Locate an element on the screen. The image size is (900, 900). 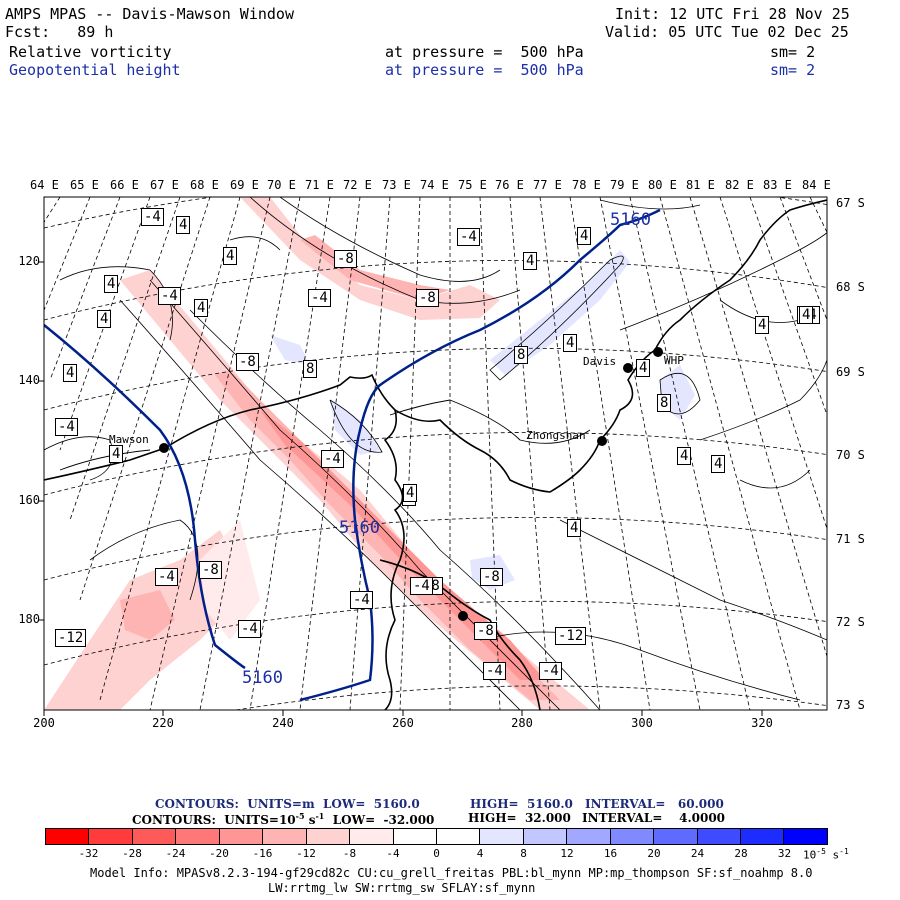
height-contour-info: CONTOURS: UNITS=m LOW= 5160.0 is located at coordinates (287, 804).